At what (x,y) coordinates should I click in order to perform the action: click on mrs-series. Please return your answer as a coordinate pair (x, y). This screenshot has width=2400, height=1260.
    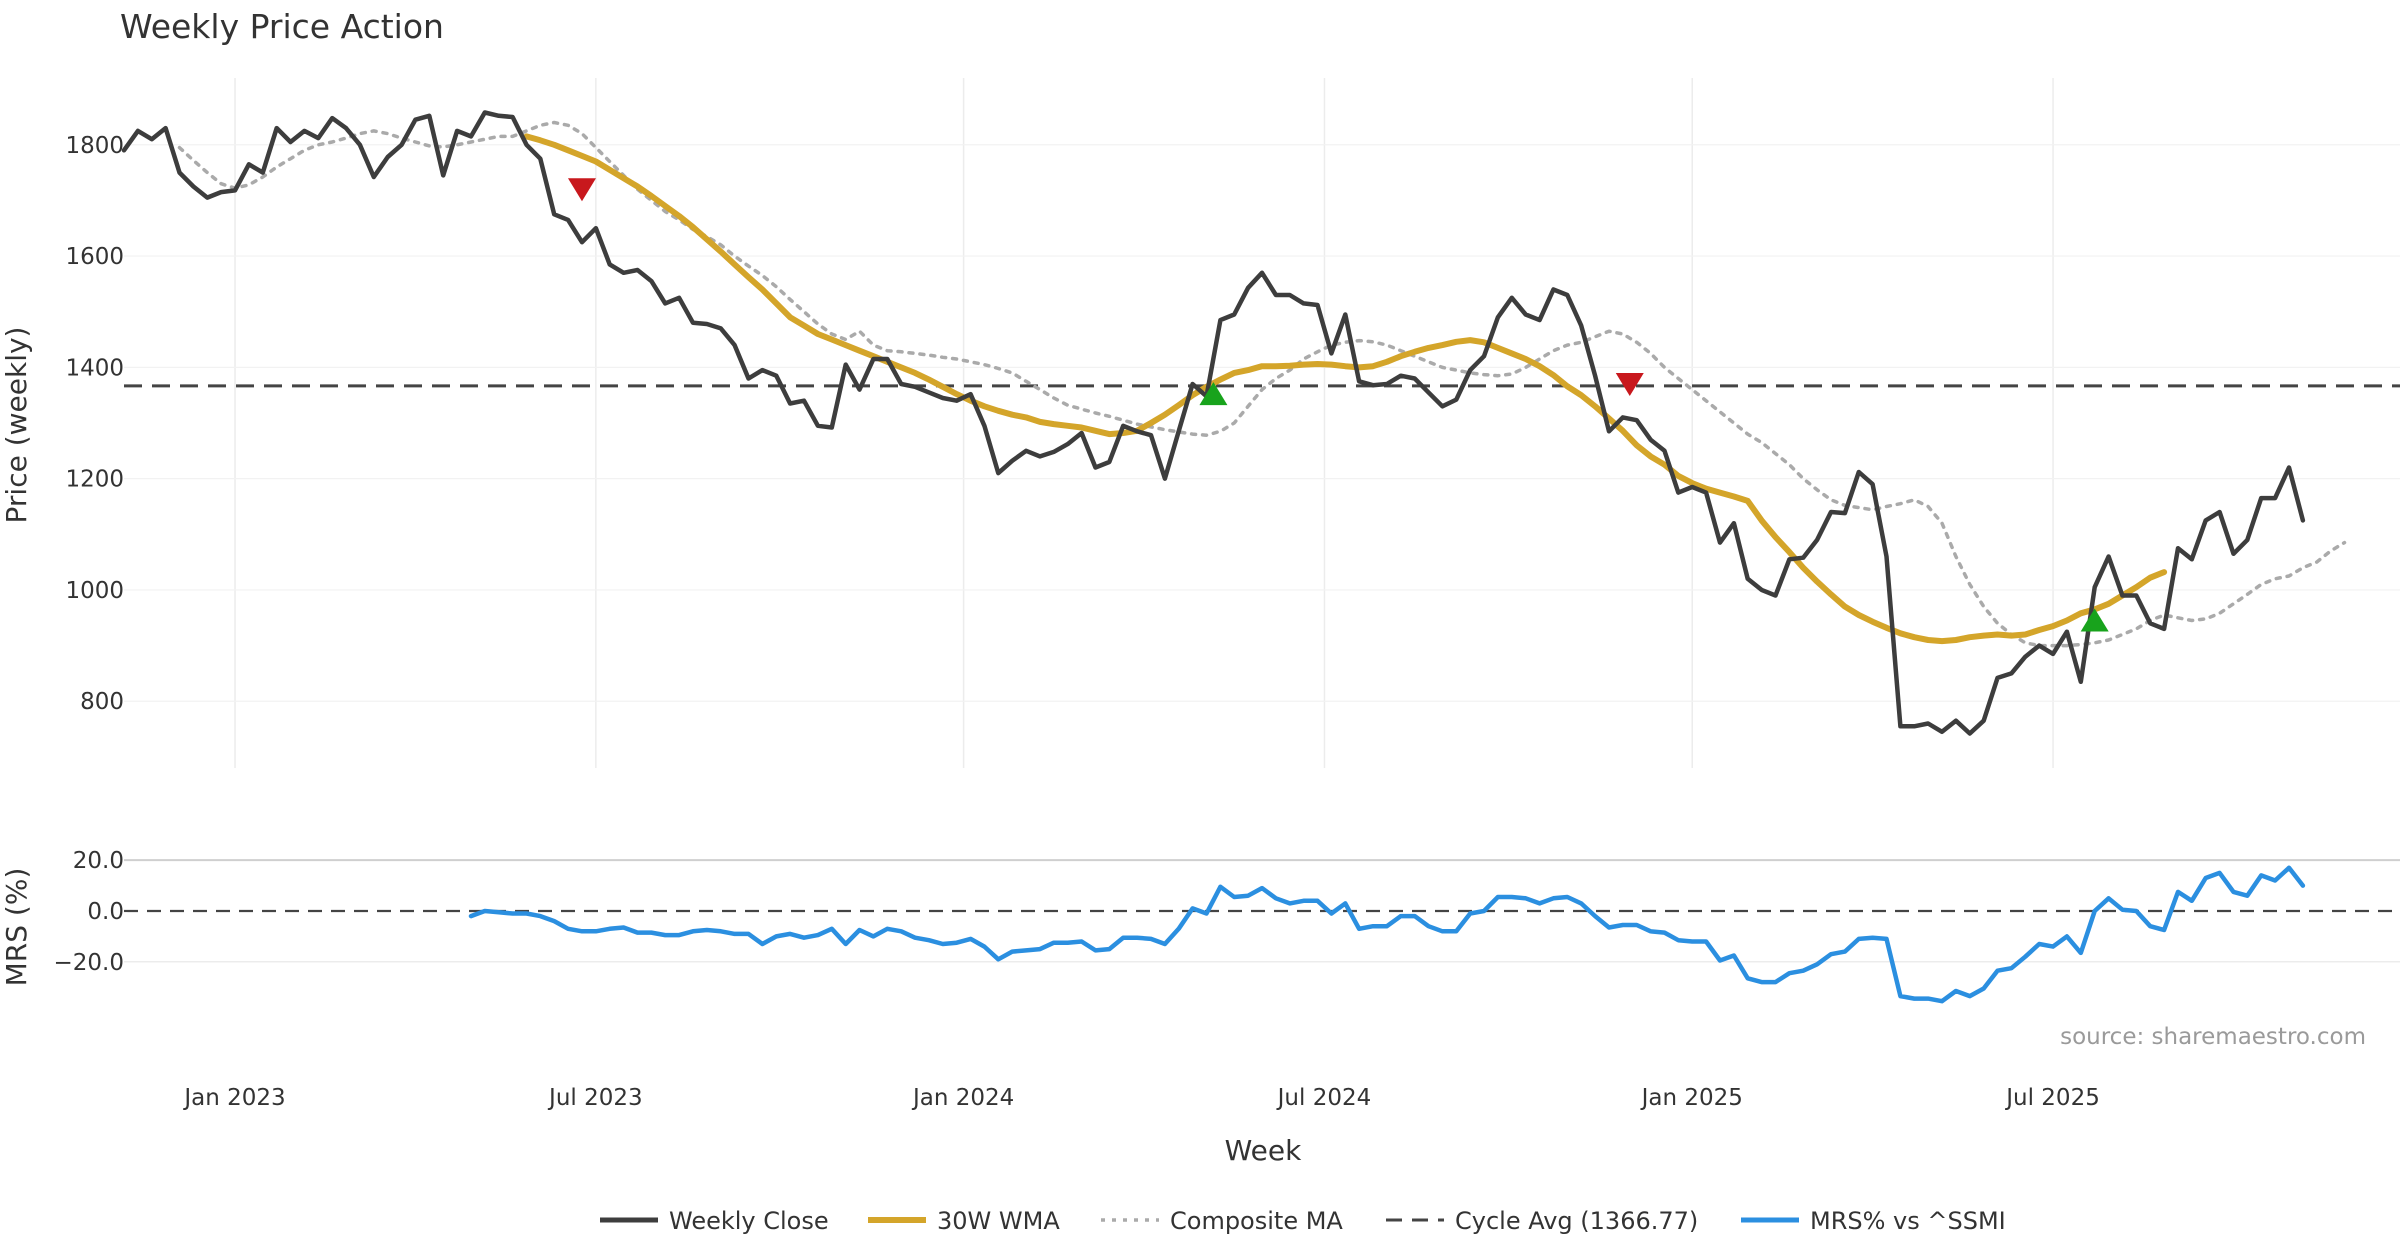
    Looking at the image, I should click on (1387, 934).